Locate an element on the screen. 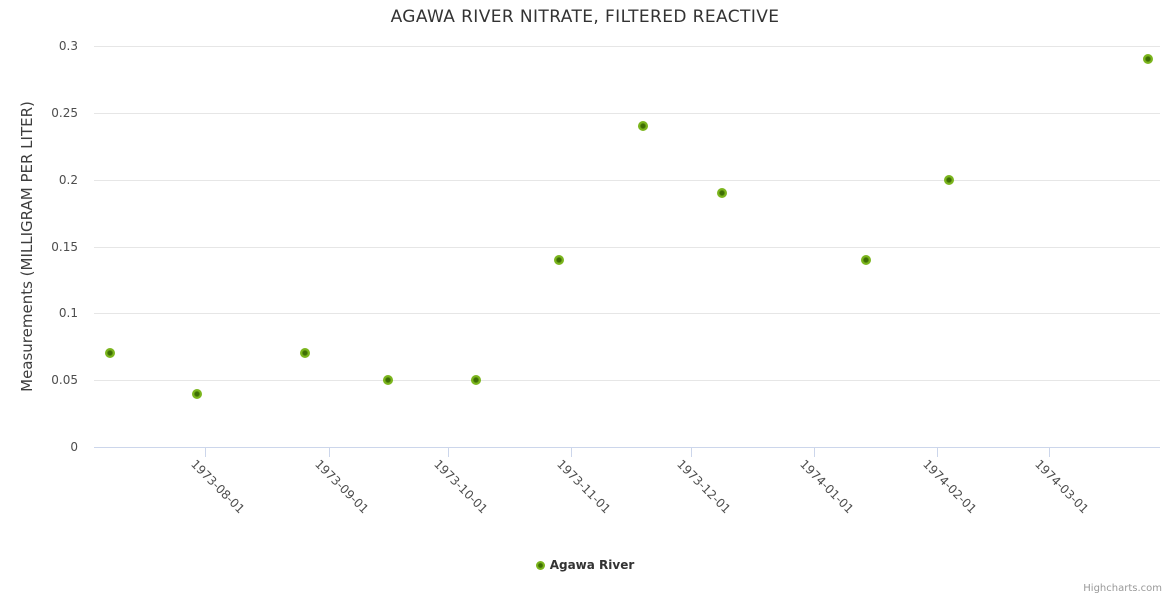 Image resolution: width=1170 pixels, height=600 pixels. x-axis-tick-label: 1973-11-01 is located at coordinates (584, 487).